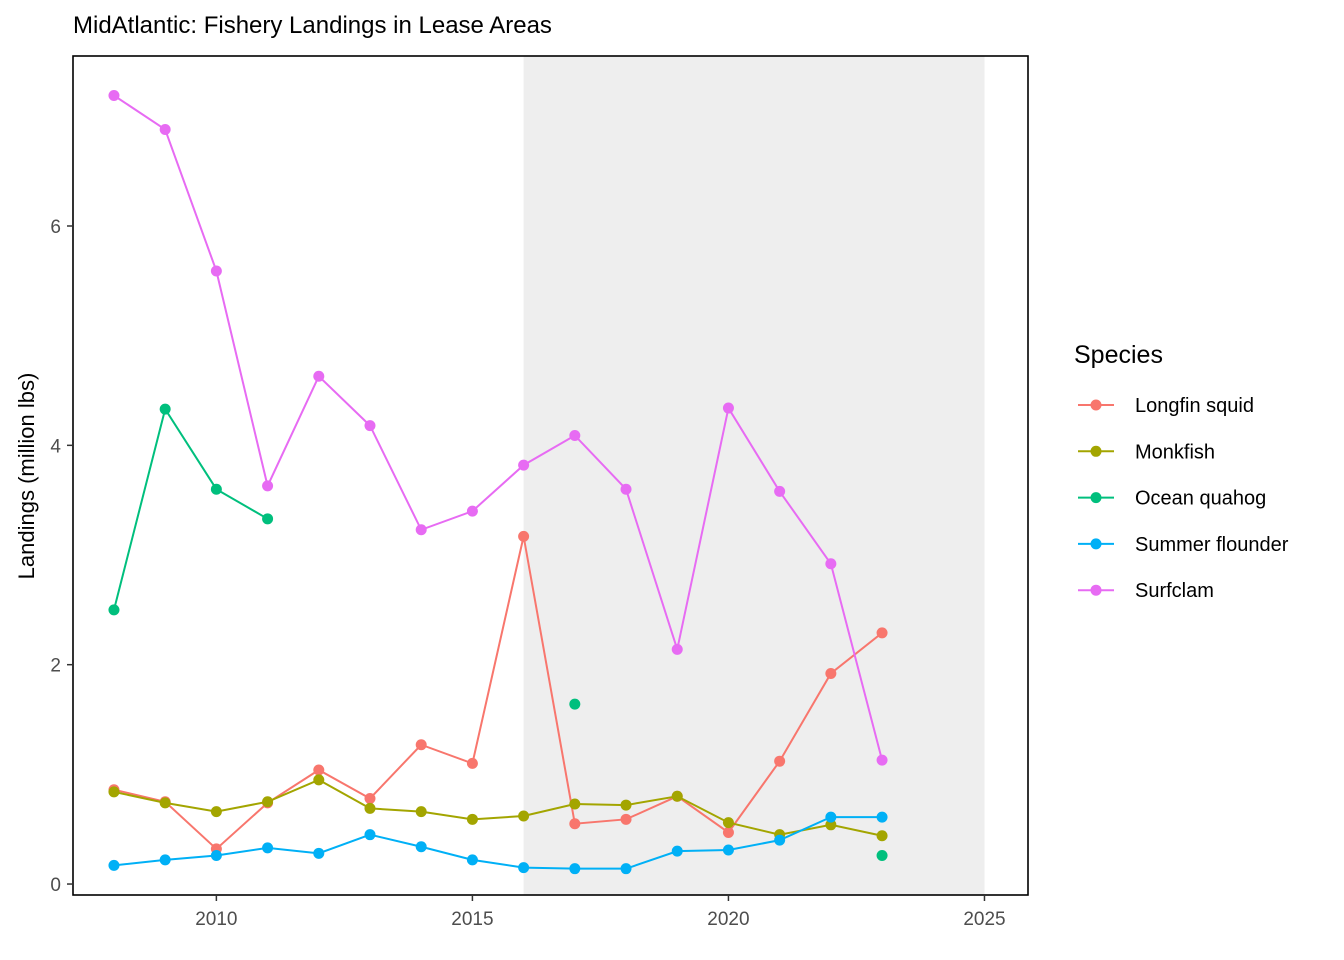 This screenshot has height=960, width=1344. What do you see at coordinates (1200, 499) in the screenshot?
I see `legend-label: Ocean quahog` at bounding box center [1200, 499].